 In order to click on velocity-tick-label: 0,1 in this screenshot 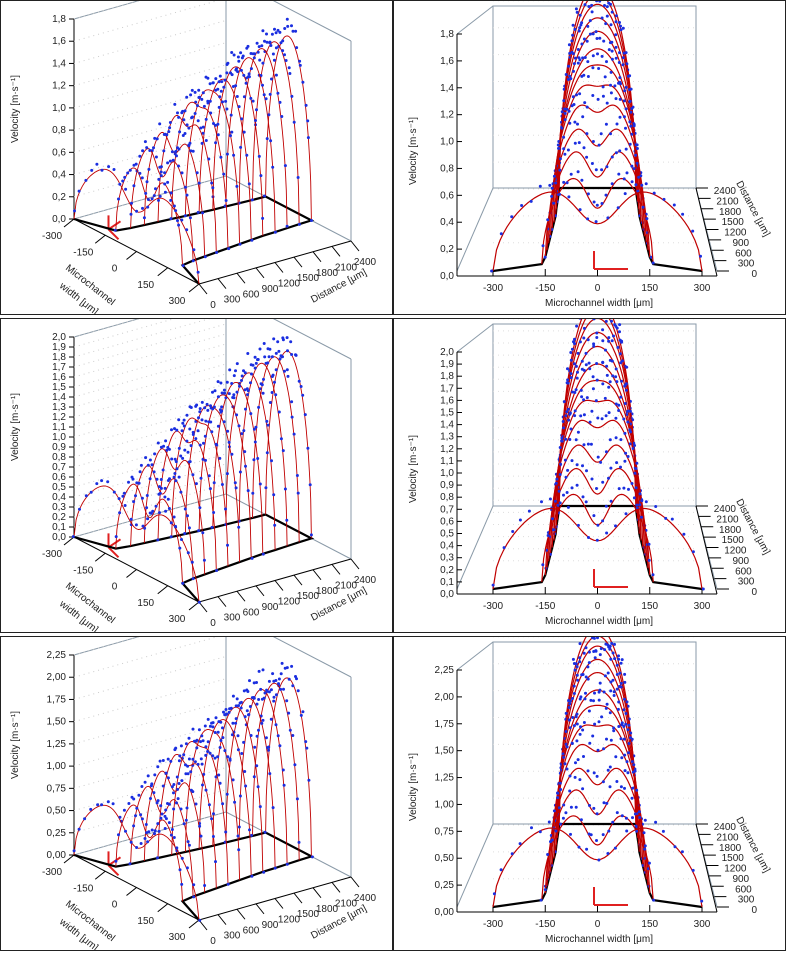, I will do `click(447, 582)`.